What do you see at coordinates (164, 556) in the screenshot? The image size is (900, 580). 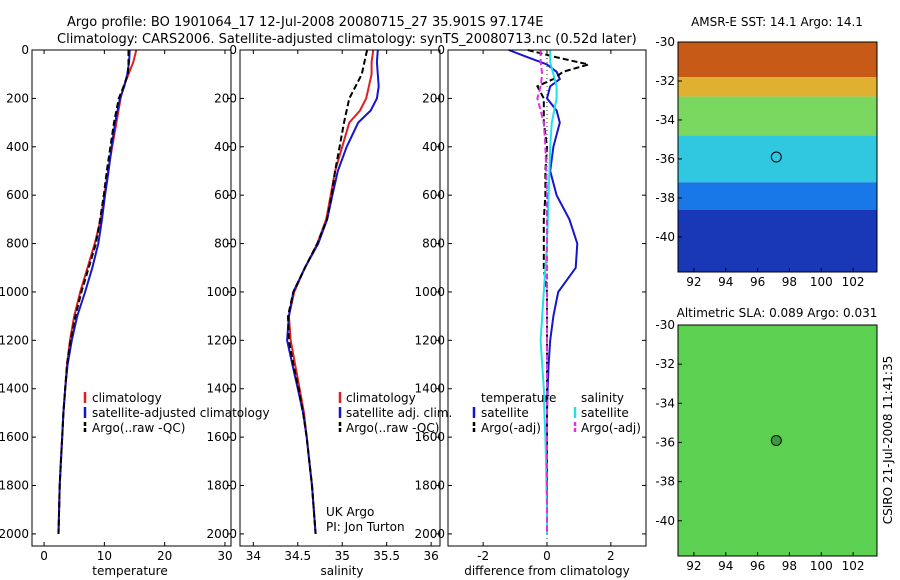 I see `x-tick-label: 20` at bounding box center [164, 556].